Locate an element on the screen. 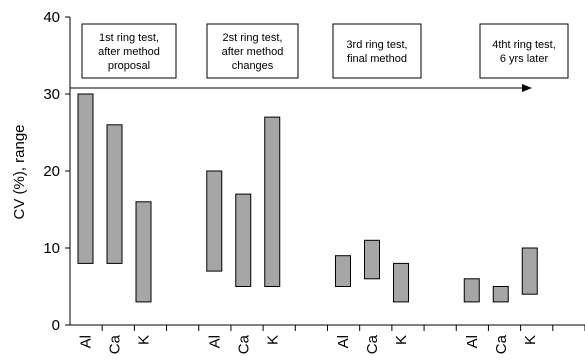  annotation-text: 4tht ring test, is located at coordinates (524, 45).